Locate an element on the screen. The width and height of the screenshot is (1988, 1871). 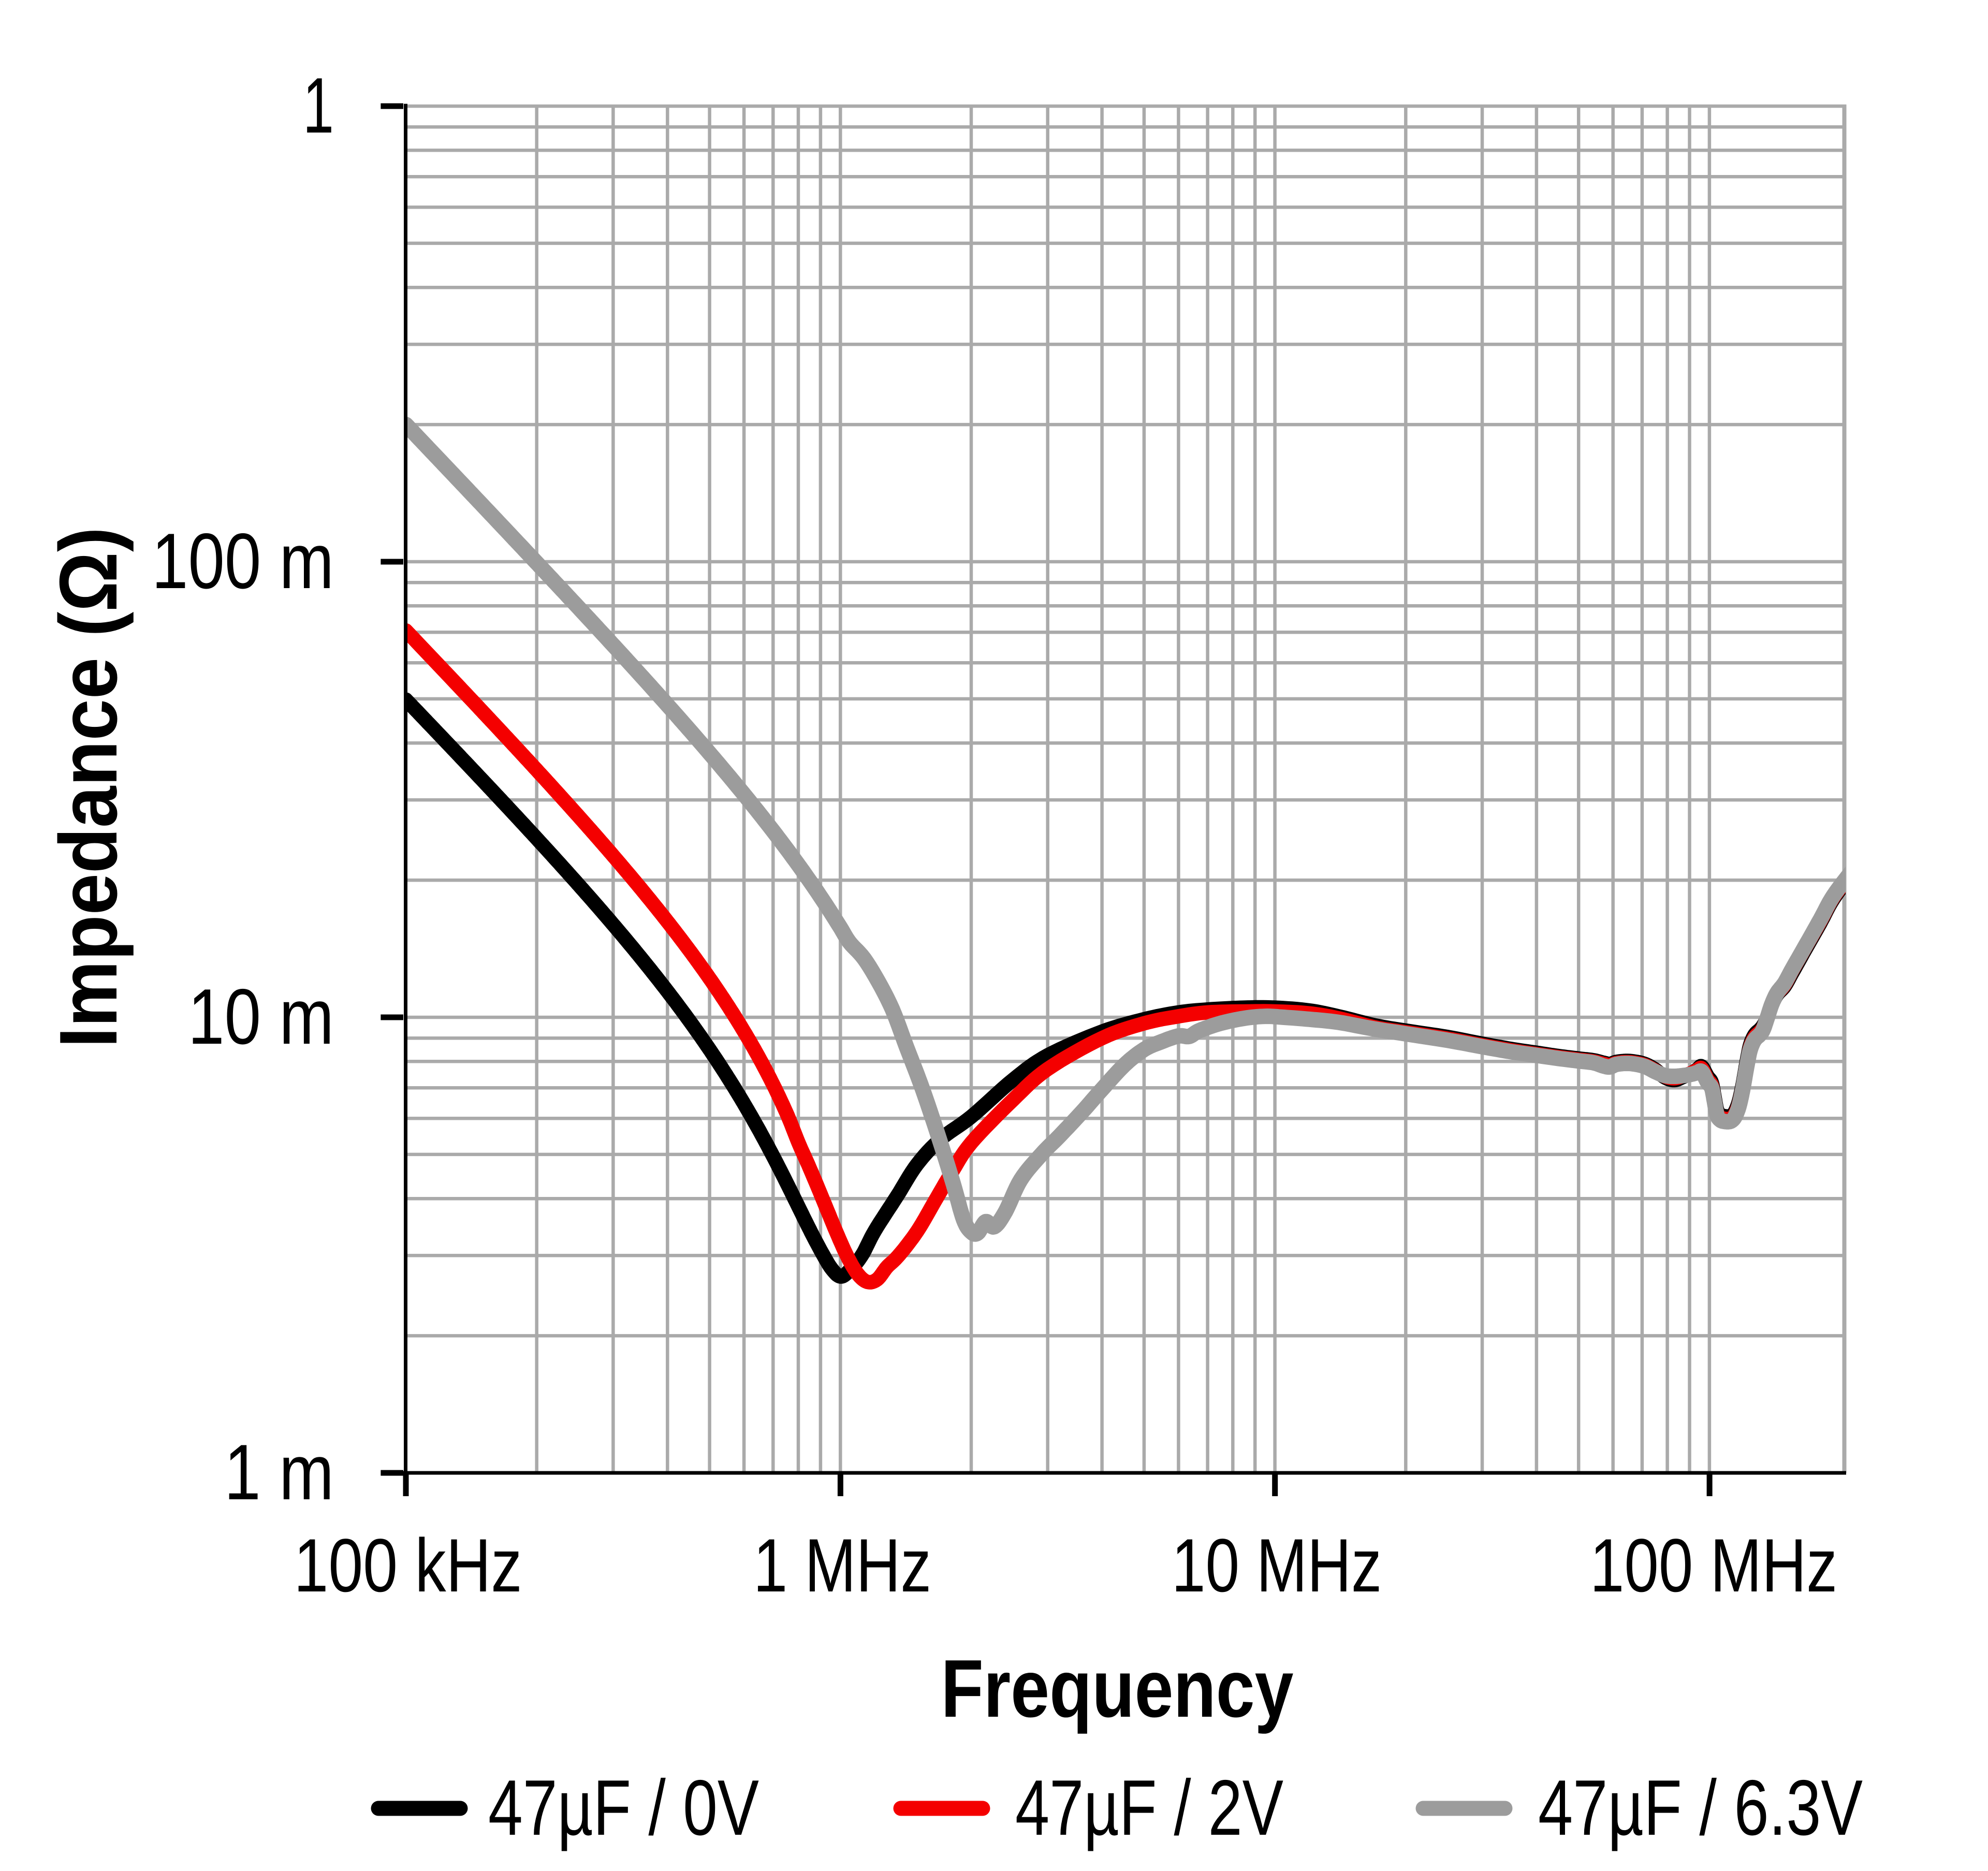
svg-text: 1 m is located at coordinates (279, 1472).